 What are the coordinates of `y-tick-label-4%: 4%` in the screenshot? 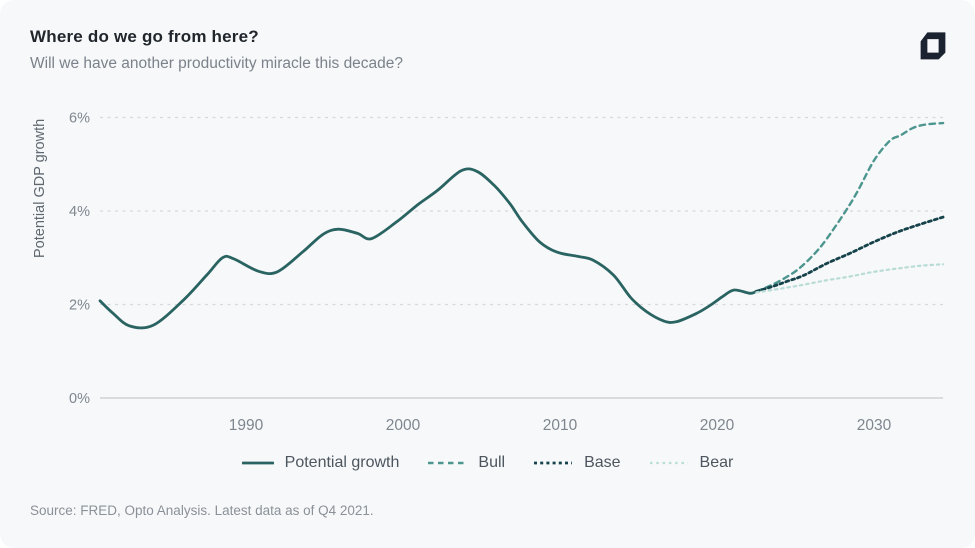 It's located at (79, 212).